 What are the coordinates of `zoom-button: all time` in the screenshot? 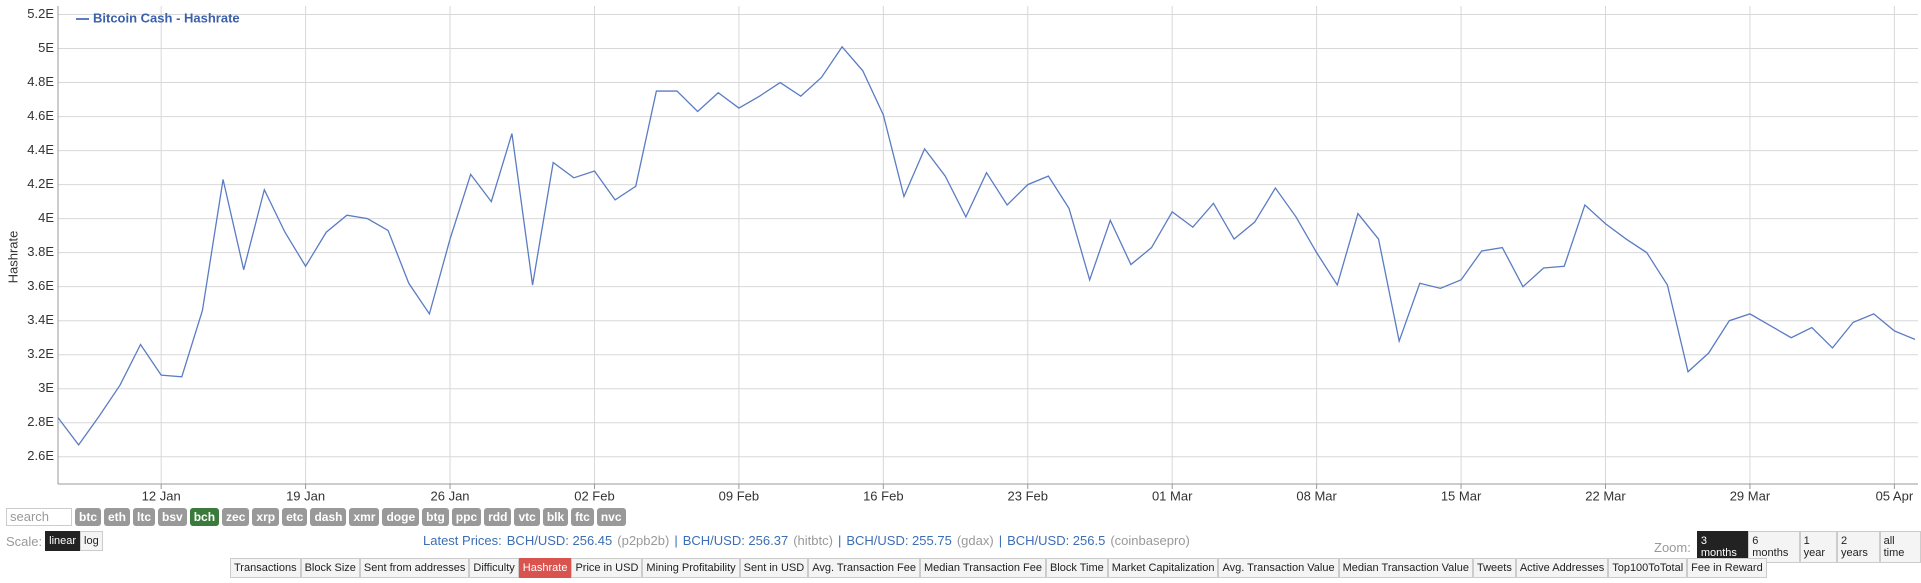 It's located at (1900, 547).